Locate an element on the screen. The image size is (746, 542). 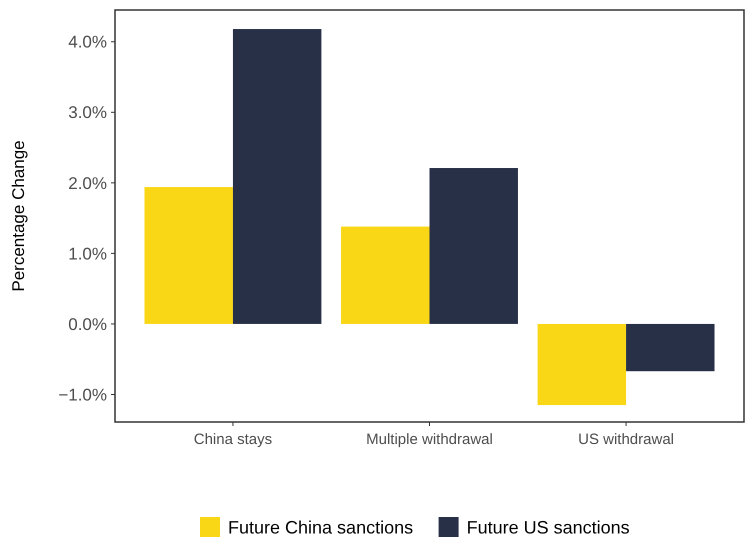
y-tick-label: 3.0% is located at coordinates (87, 112).